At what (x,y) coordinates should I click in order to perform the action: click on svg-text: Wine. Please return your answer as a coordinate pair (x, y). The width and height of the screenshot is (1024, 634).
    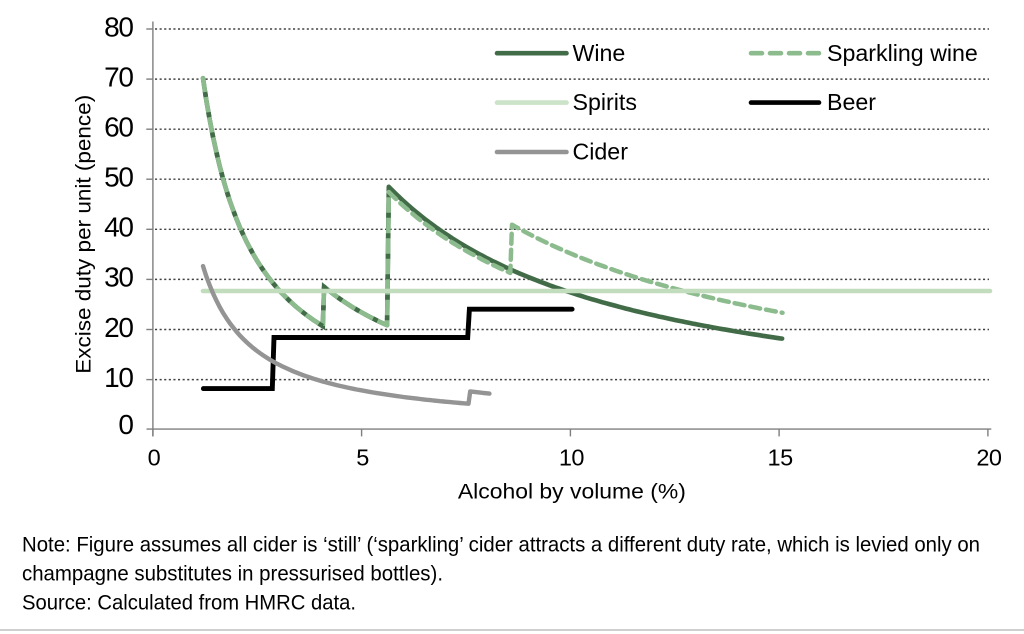
    Looking at the image, I should click on (599, 53).